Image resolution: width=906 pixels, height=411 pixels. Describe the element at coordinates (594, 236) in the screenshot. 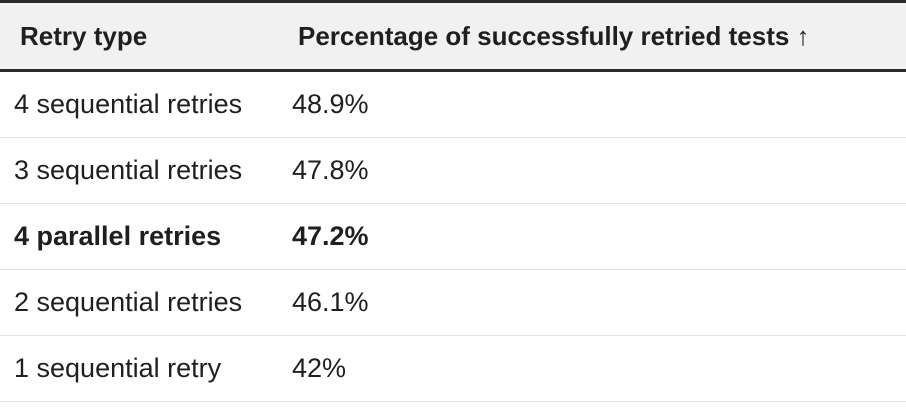

I see `cell-percentage: 47.2%` at that location.